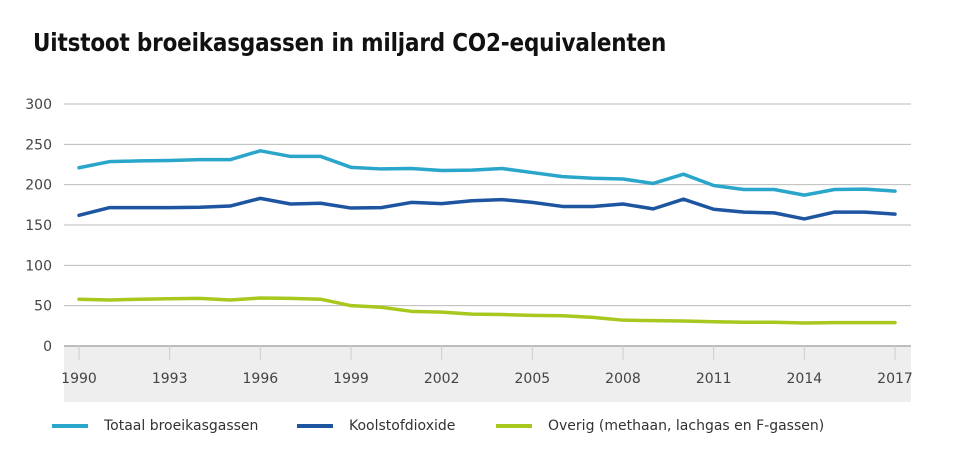 This screenshot has height=467, width=956. Describe the element at coordinates (514, 426) in the screenshot. I see `legend-swatch-overig` at that location.